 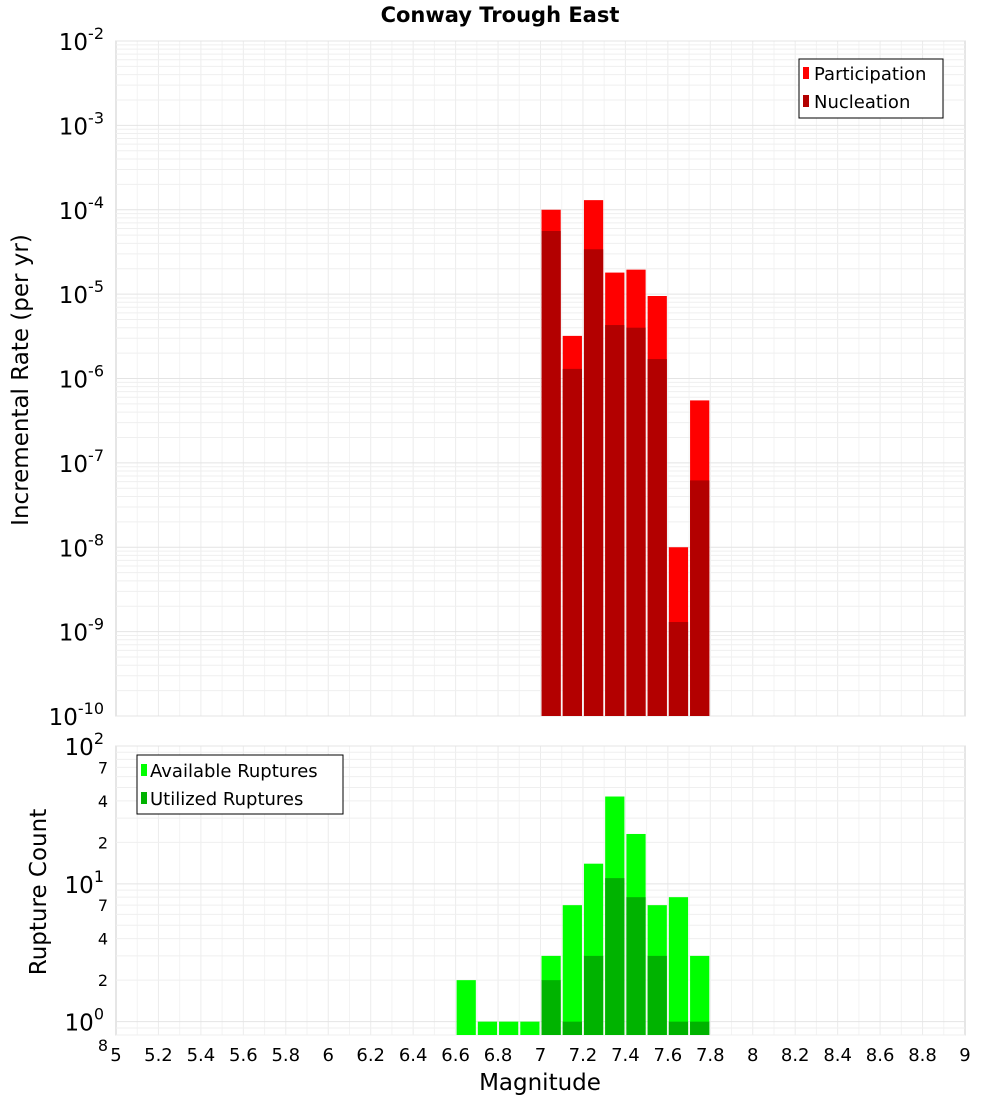 What do you see at coordinates (144, 770) in the screenshot?
I see `available-legend-swatch` at bounding box center [144, 770].